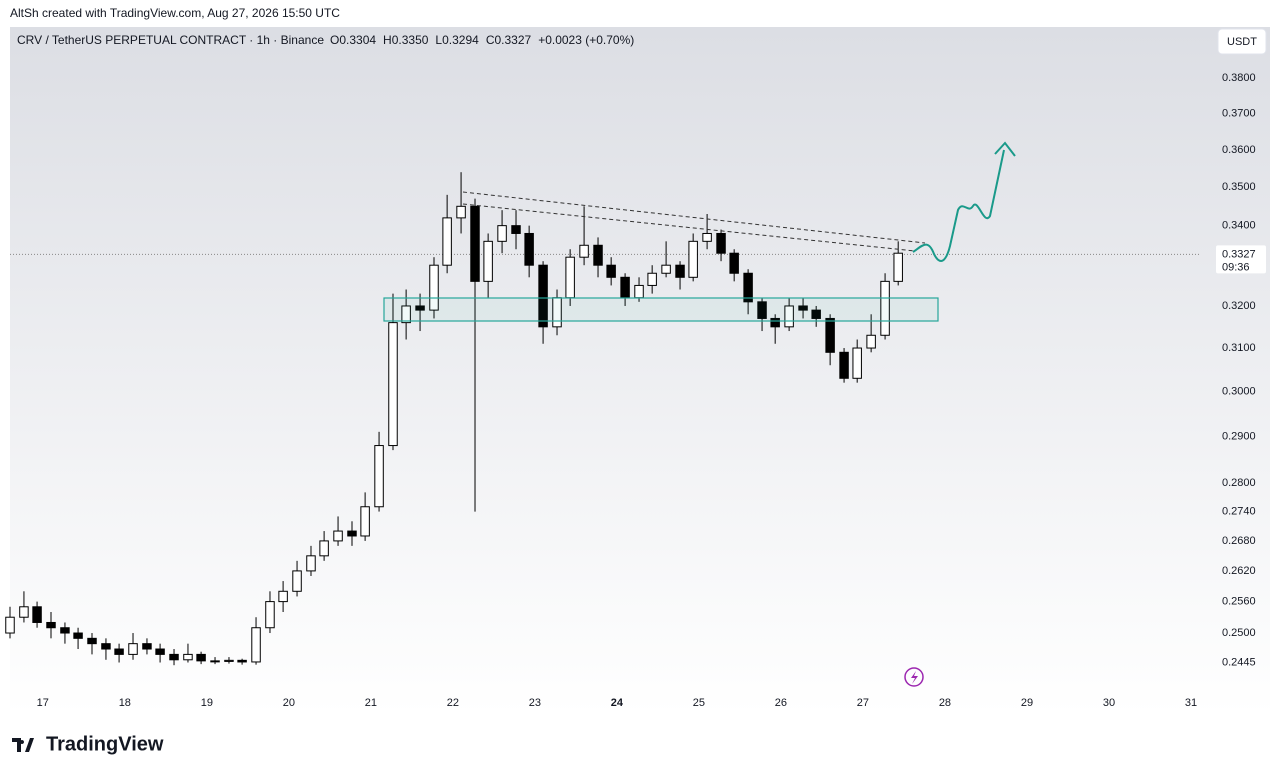  I want to click on x-tick-label: 27, so click(863, 703).